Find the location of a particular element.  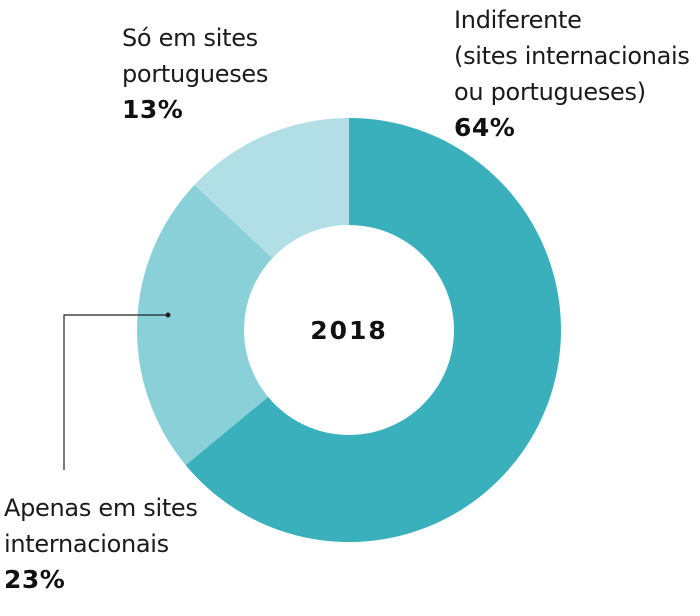

donut-center-label: 2018 is located at coordinates (349, 330).